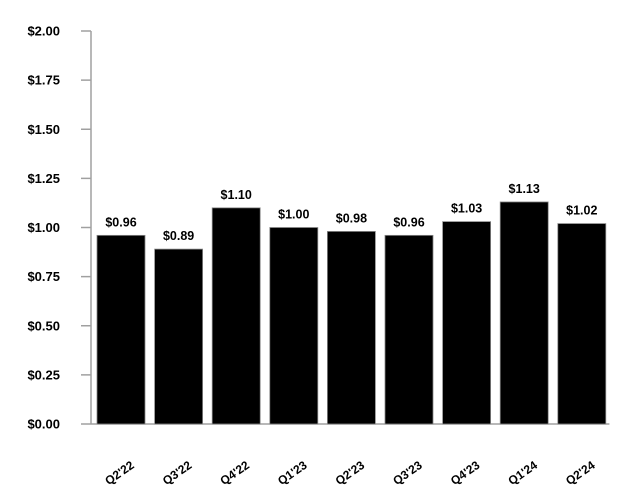 Image resolution: width=640 pixels, height=500 pixels. Describe the element at coordinates (350, 473) in the screenshot. I see `x-tick-label: Q2'23` at that location.